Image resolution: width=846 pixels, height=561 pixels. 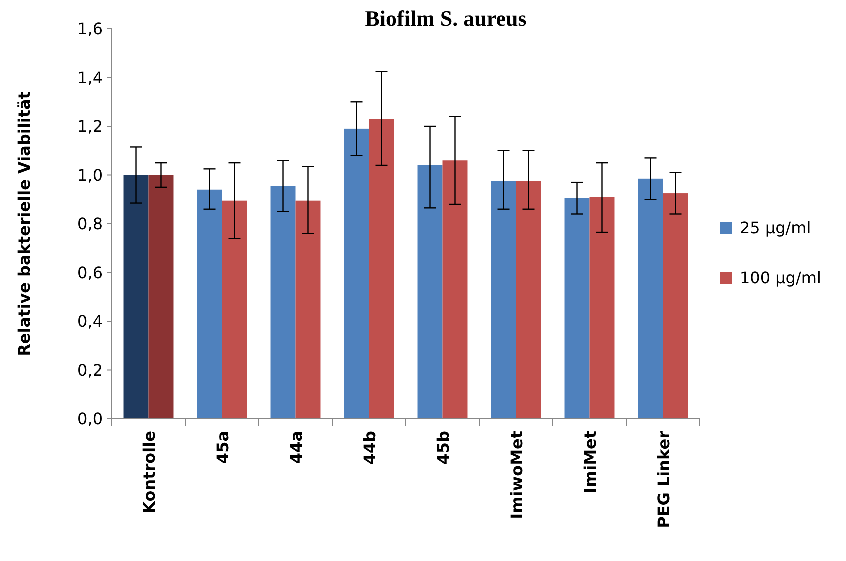 What do you see at coordinates (222, 447) in the screenshot?
I see `x-tick-label: 45a` at bounding box center [222, 447].